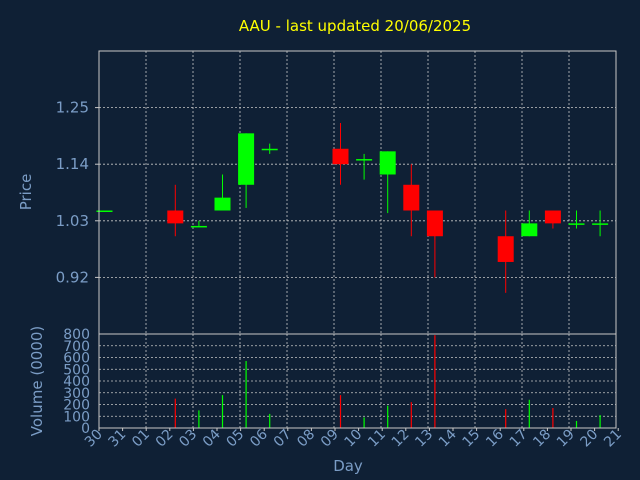  Describe the element at coordinates (72, 277) in the screenshot. I see `price-tick-label: 0.92` at that location.